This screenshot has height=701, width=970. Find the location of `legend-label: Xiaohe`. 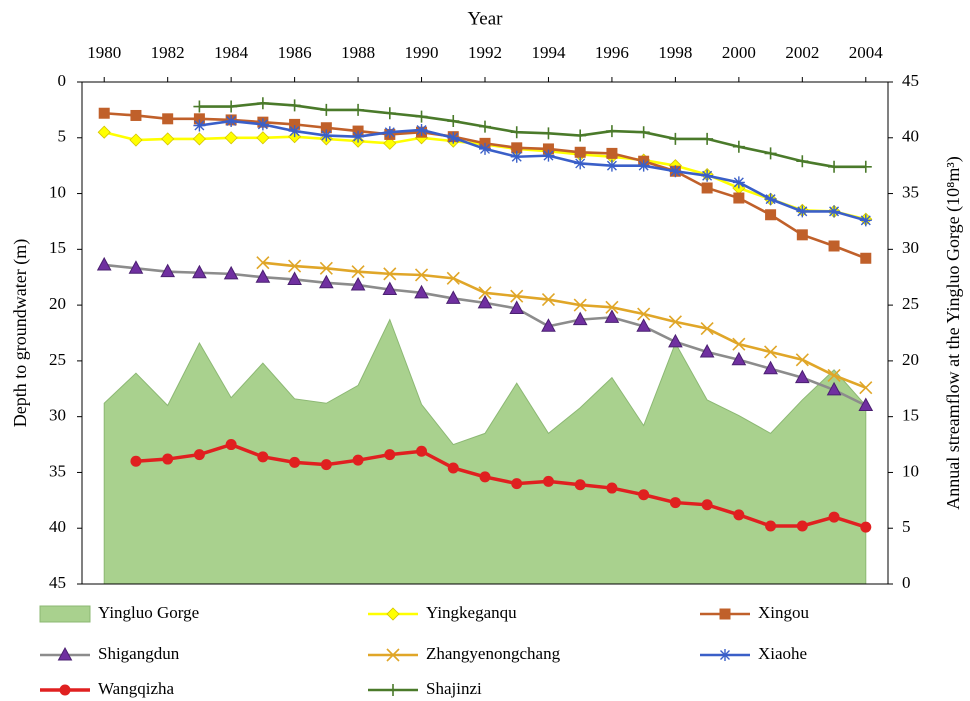

legend-label: Xiaohe is located at coordinates (782, 653).